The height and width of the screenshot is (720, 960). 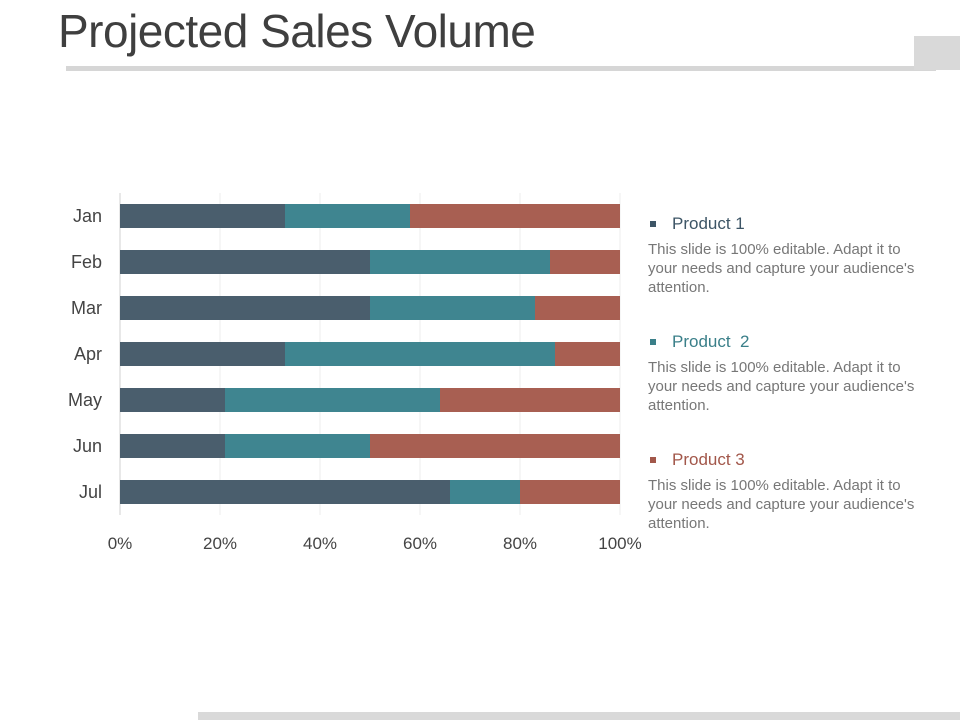 I want to click on legend-title: Product 1, so click(x=783, y=224).